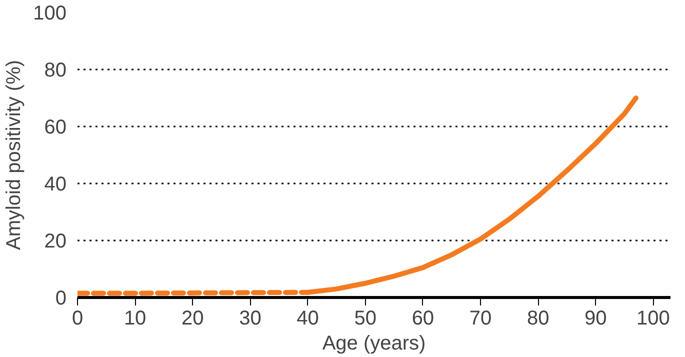 This screenshot has width=685, height=357. I want to click on y-axis-title: Amyloid positivity (%), so click(14, 155).